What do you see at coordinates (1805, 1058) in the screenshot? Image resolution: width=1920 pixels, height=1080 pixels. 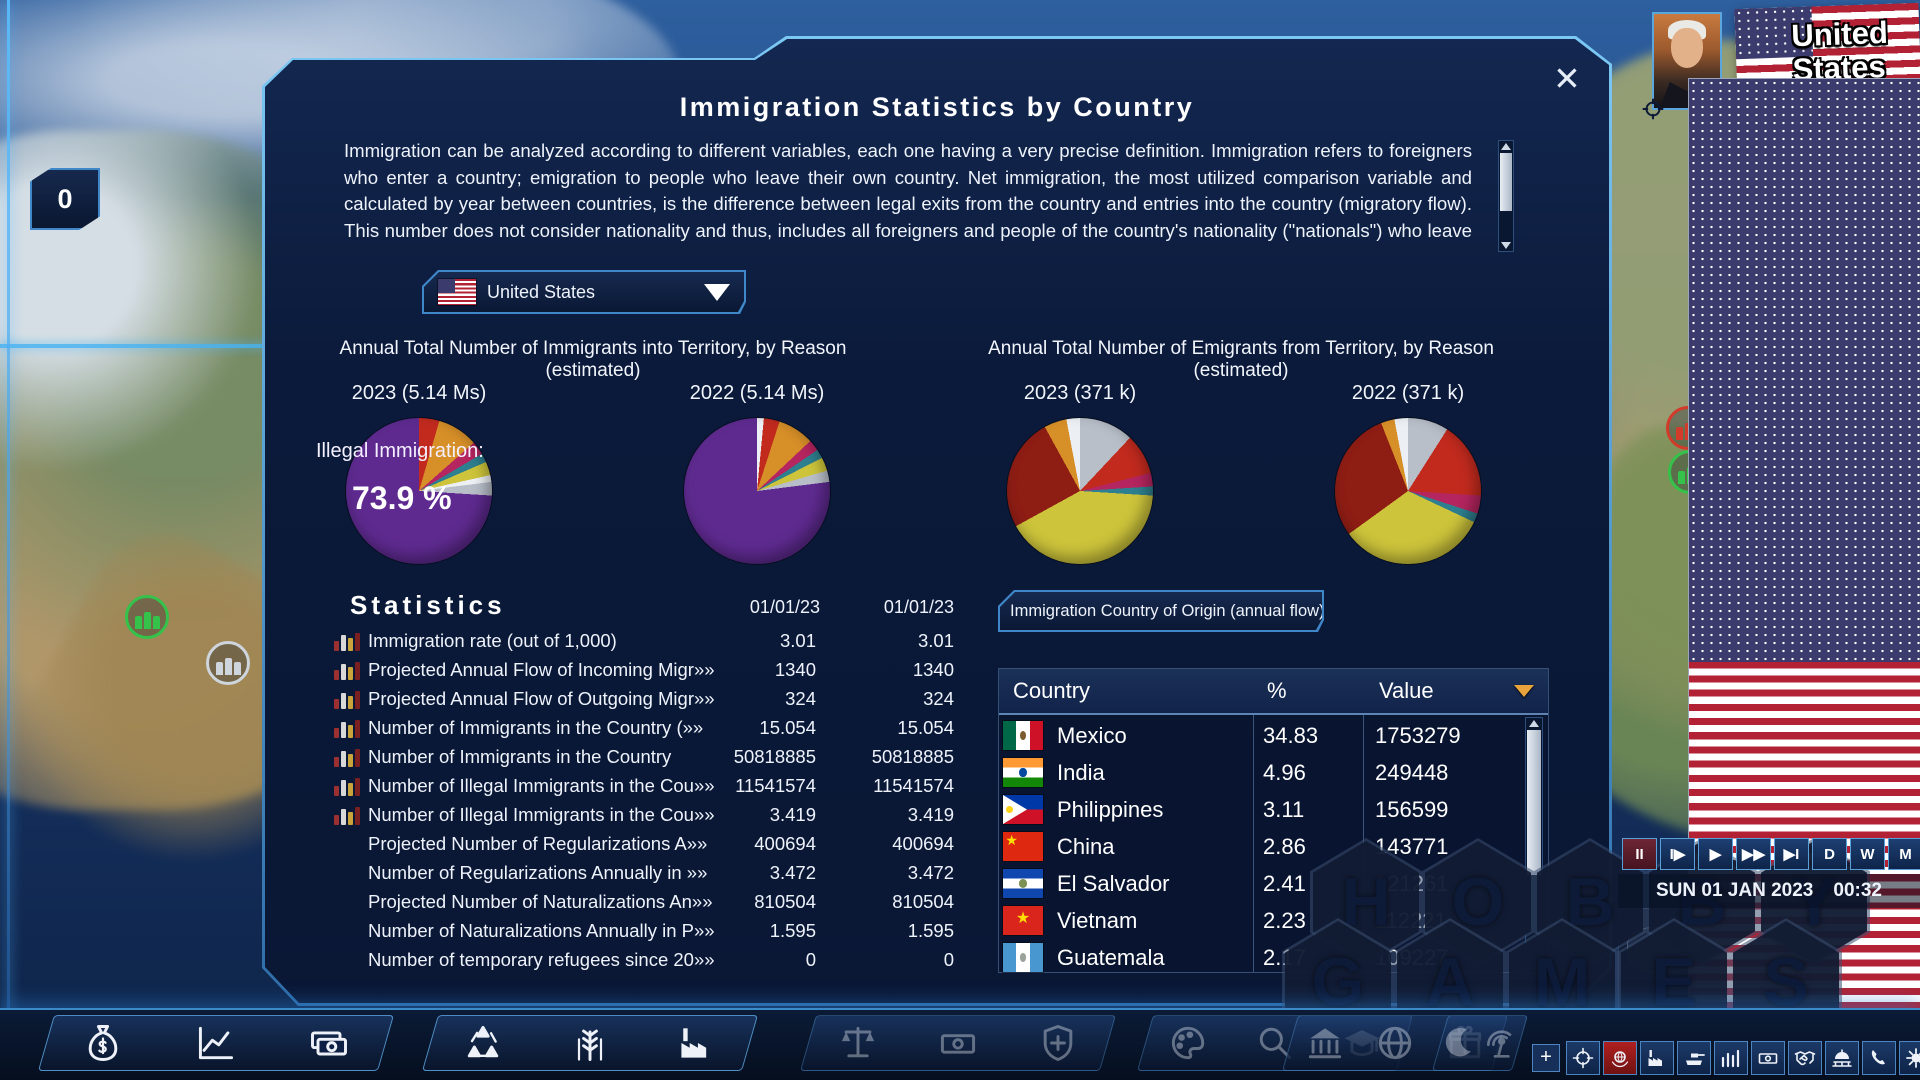 I see `handshake-icon` at bounding box center [1805, 1058].